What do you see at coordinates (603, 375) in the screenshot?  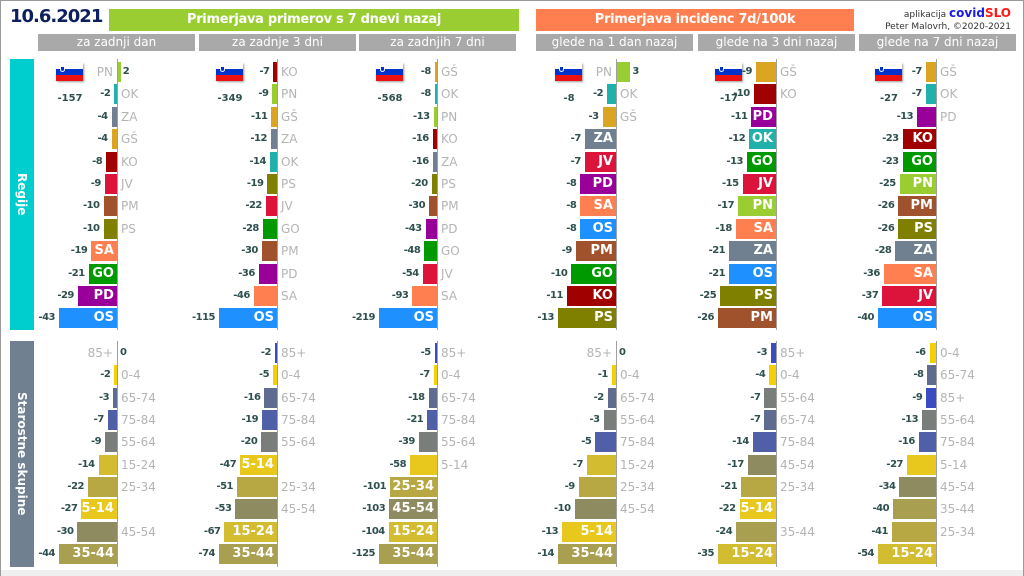 I see `bar-value: -1` at bounding box center [603, 375].